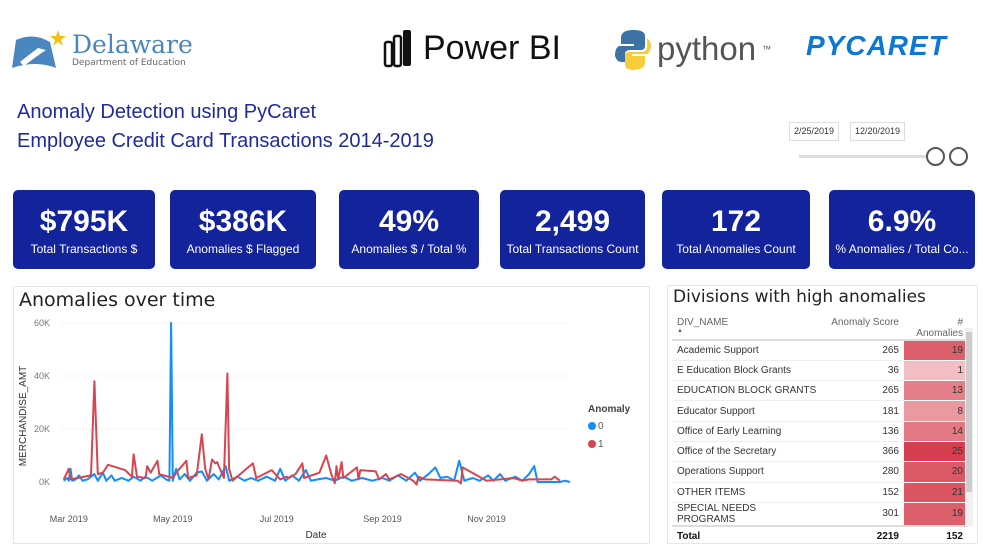 Image resolution: width=983 pixels, height=551 pixels. What do you see at coordinates (277, 519) in the screenshot?
I see `x-tick-label: Jul 2019` at bounding box center [277, 519].